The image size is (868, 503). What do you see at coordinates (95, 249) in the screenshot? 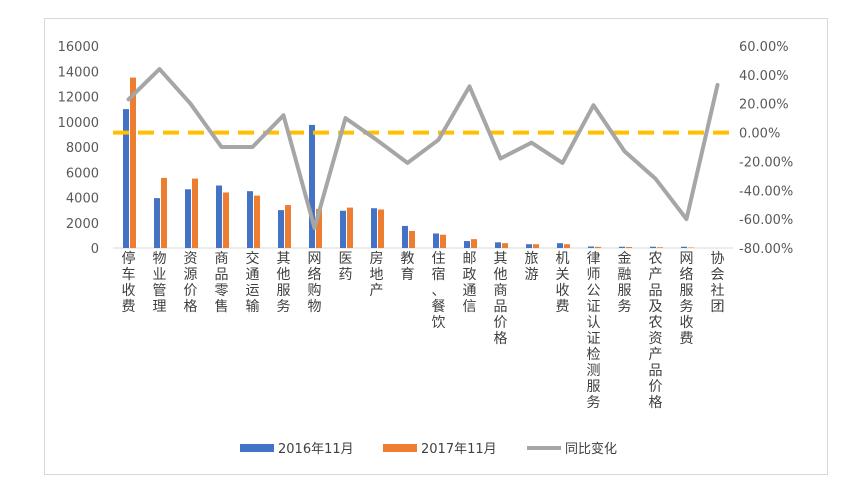
I see `left-tick-label: 0` at bounding box center [95, 249].